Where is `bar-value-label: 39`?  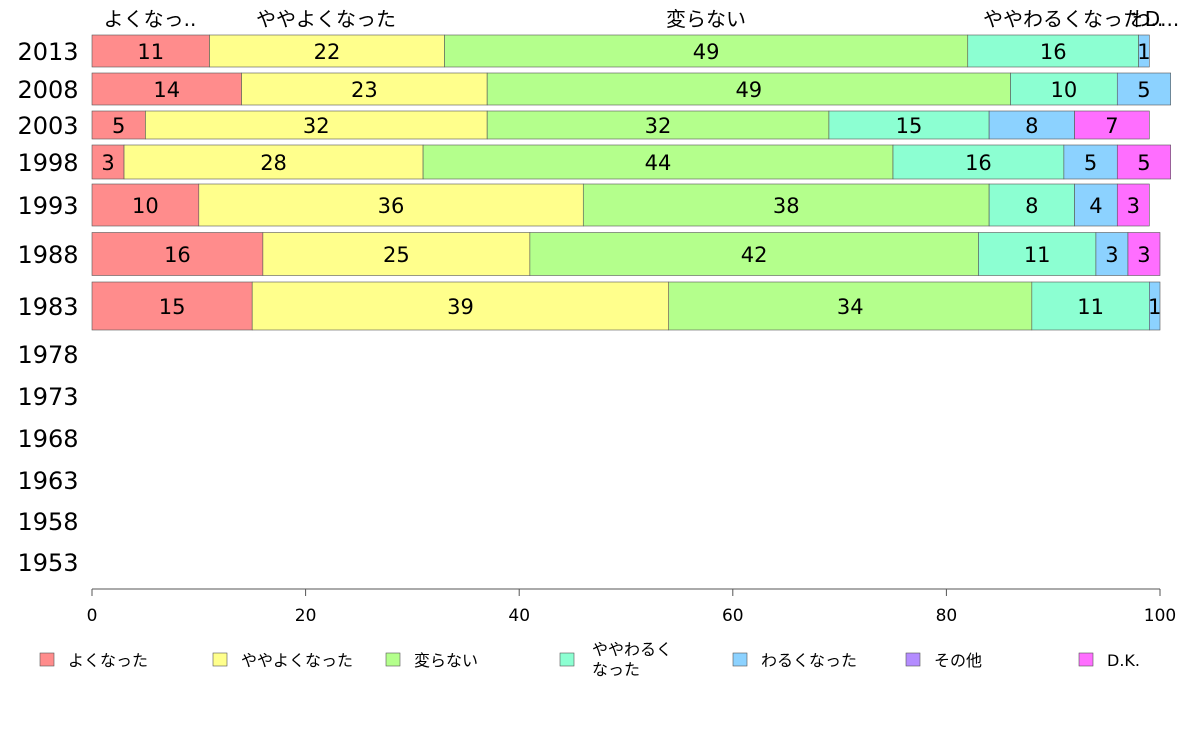 bar-value-label: 39 is located at coordinates (460, 307).